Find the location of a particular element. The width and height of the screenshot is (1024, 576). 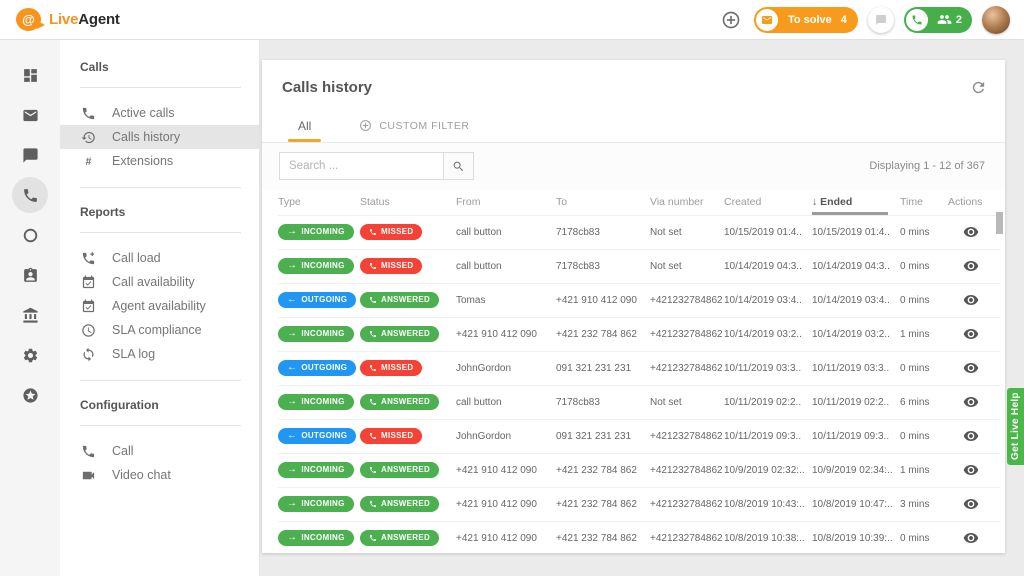

to-cell: +421 232 784 862 is located at coordinates (603, 333).